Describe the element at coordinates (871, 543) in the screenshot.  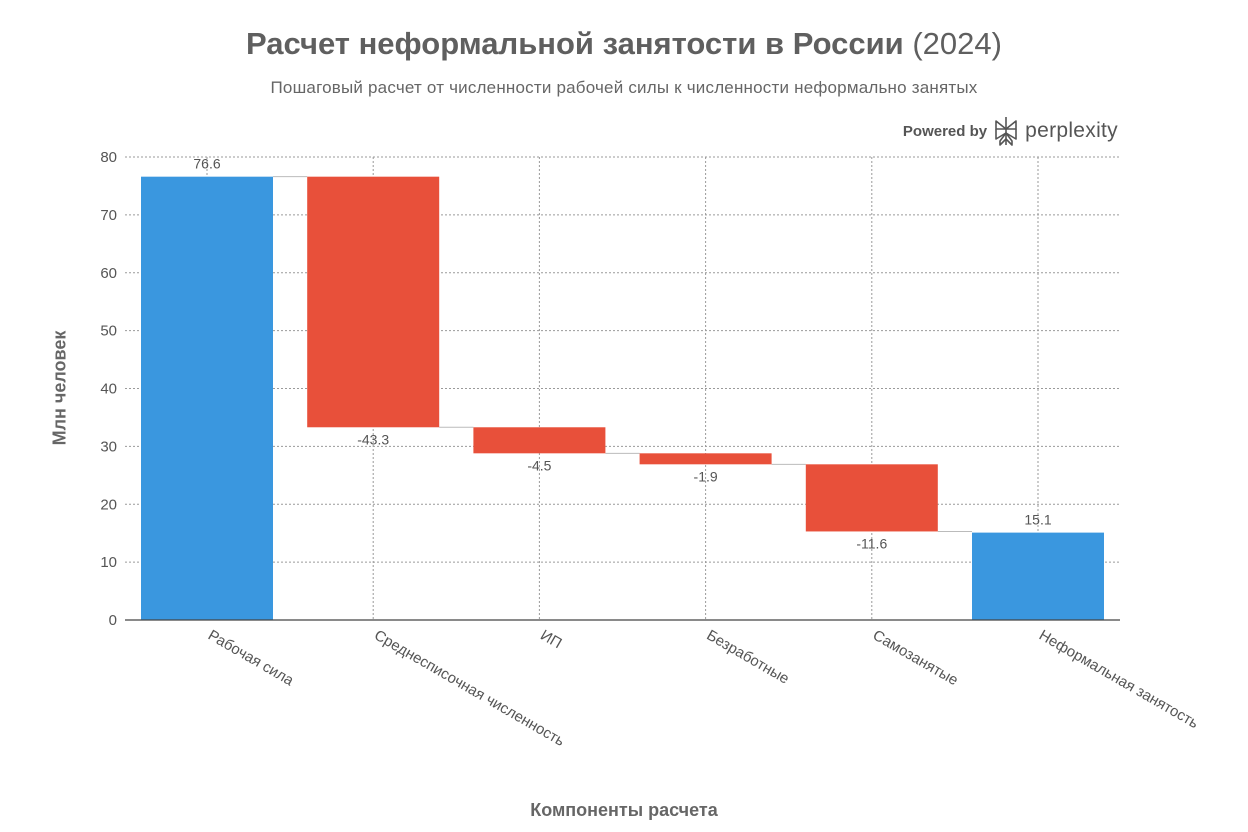
I see `bar-value-label-4: -11.6` at that location.